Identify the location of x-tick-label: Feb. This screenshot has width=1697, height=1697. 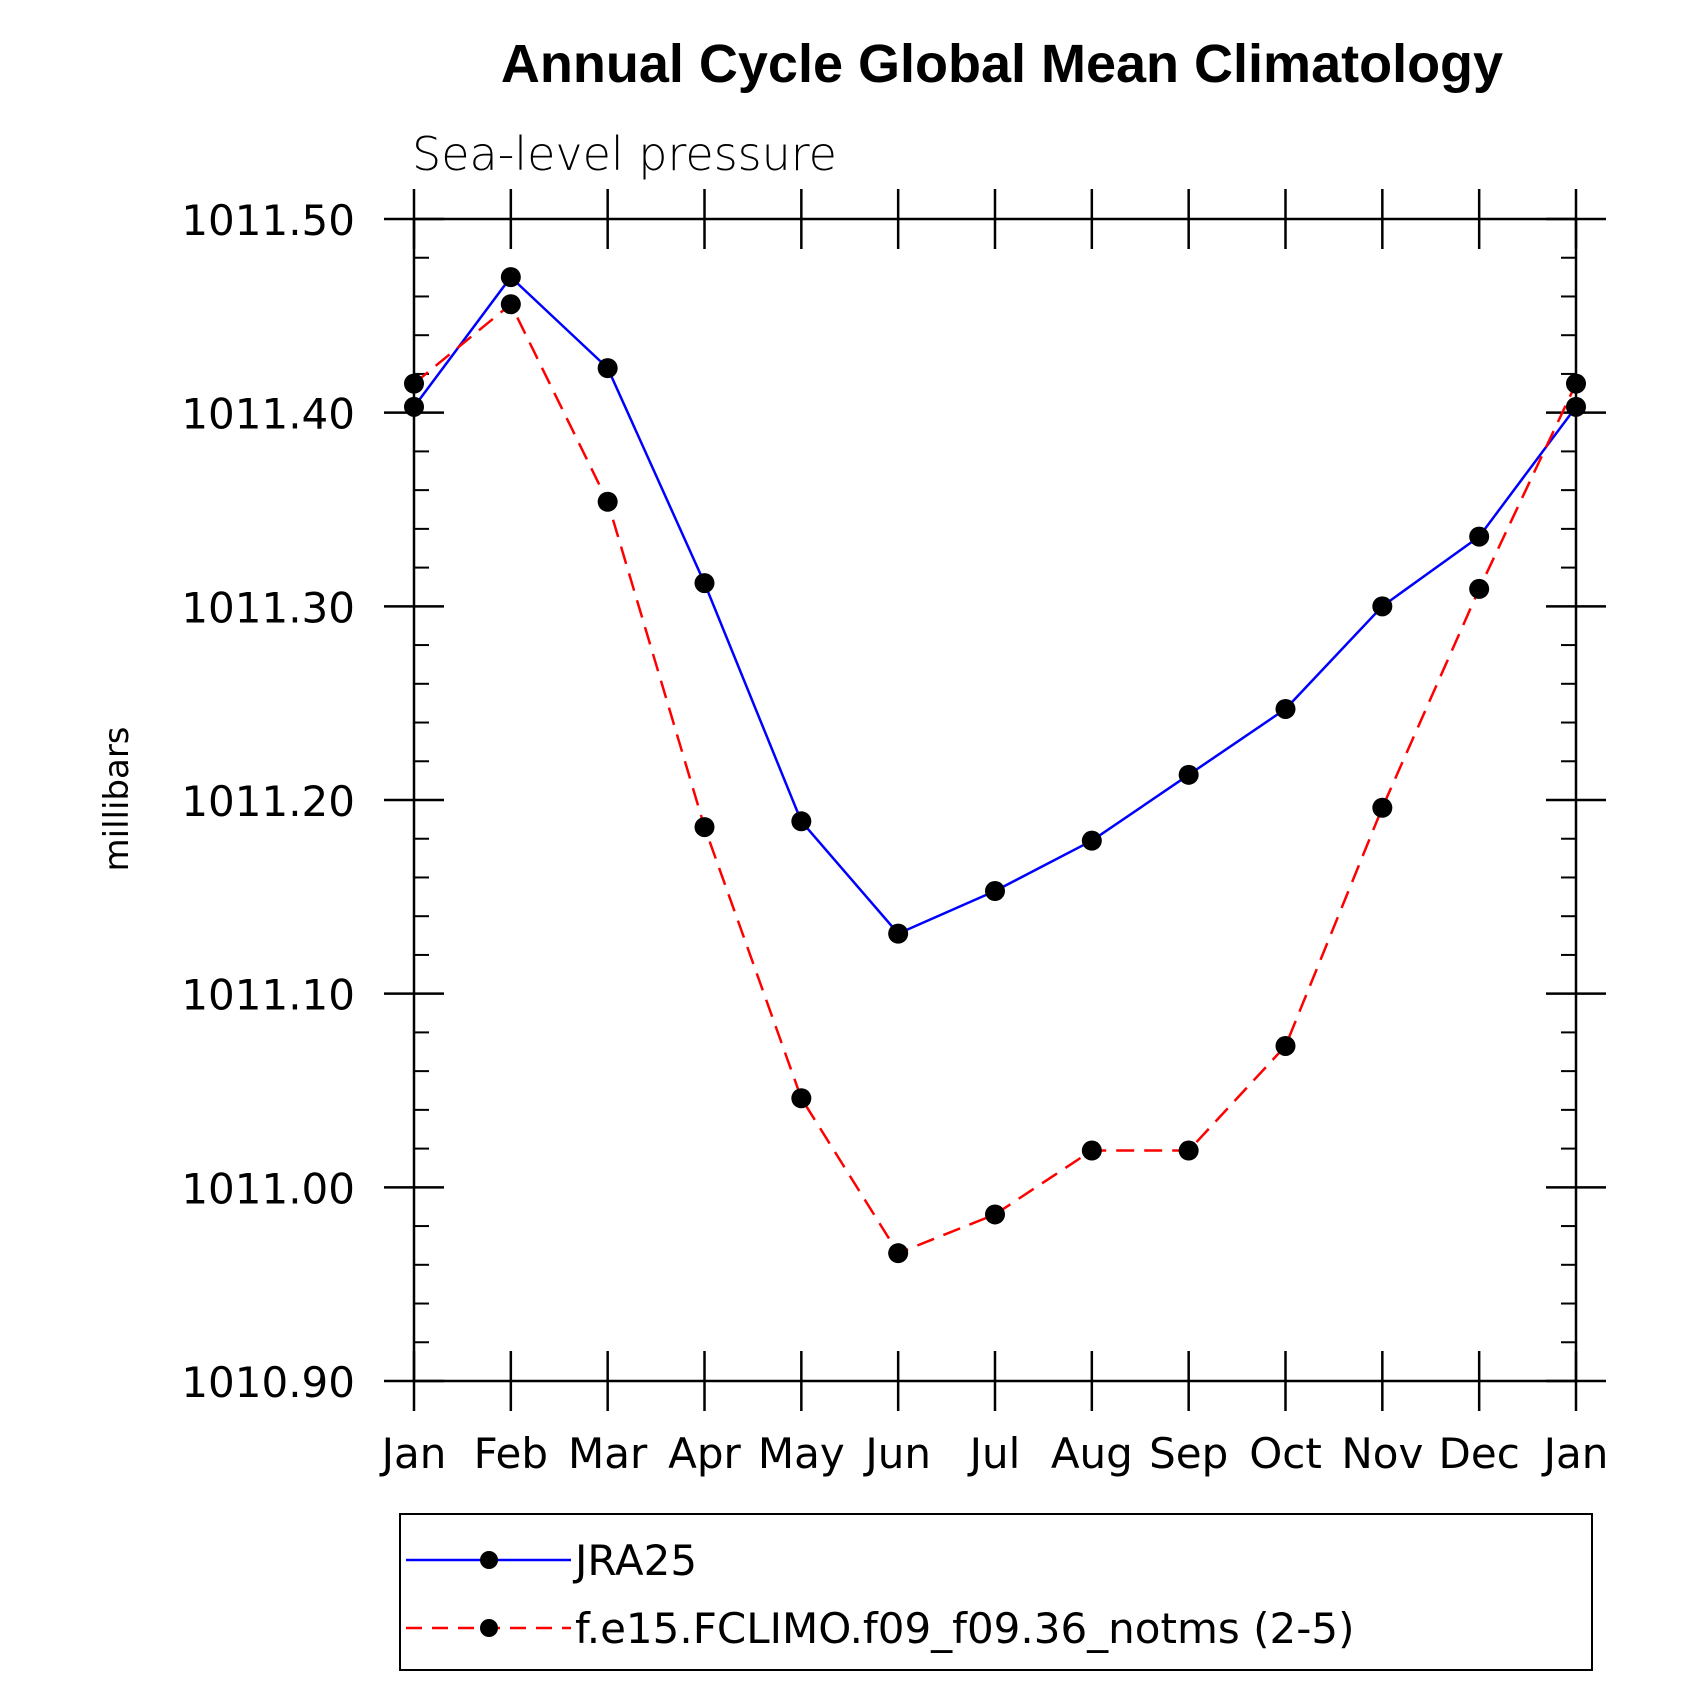
(511, 1453).